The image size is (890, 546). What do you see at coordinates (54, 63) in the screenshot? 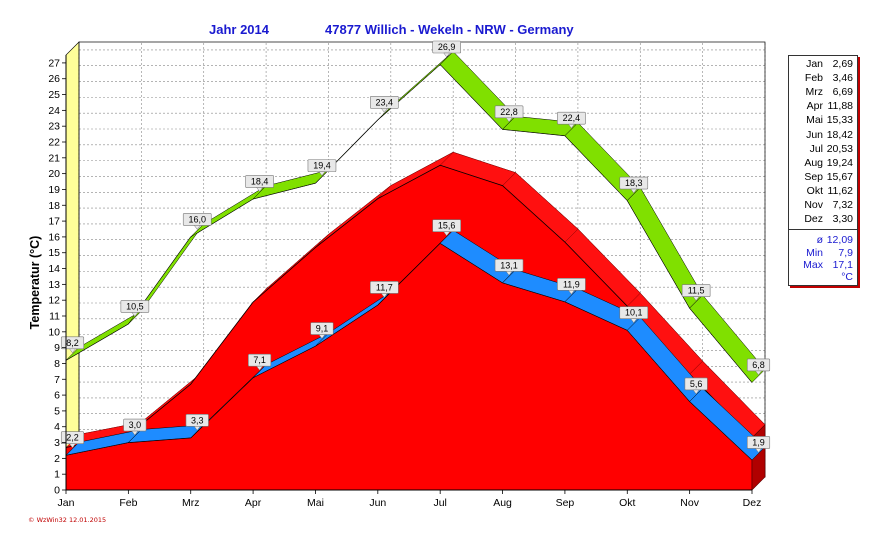
I see `y-tick-label: 27` at bounding box center [54, 63].